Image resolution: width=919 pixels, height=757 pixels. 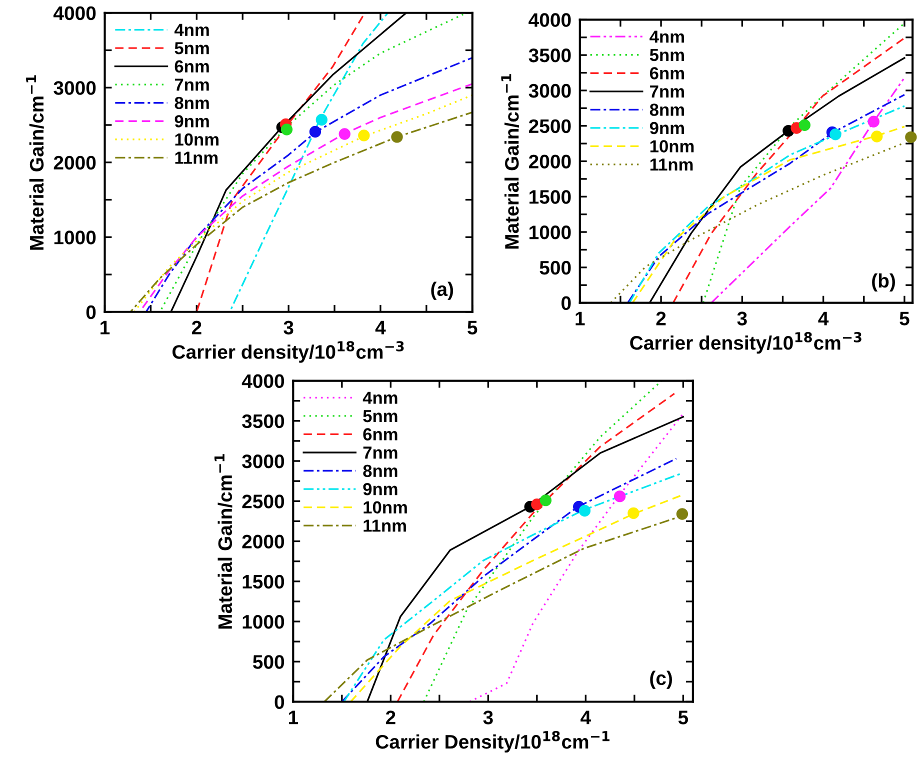 I want to click on annotation: (a), so click(x=442, y=291).